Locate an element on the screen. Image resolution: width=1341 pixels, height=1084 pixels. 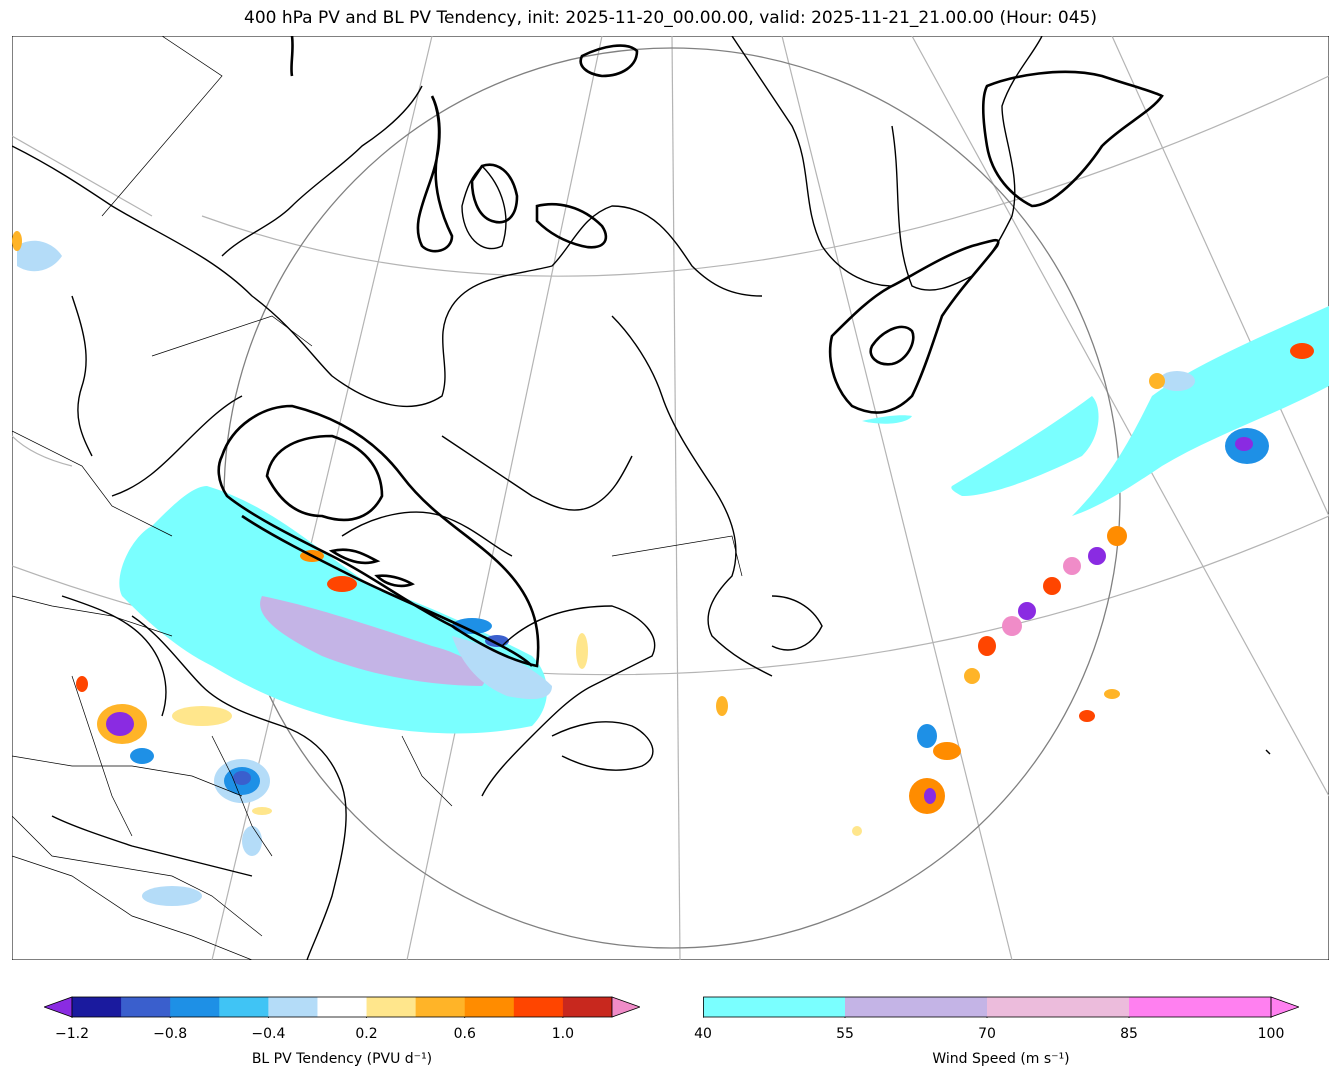
colorbar-tick-label: 100 is located at coordinates (1271, 1034).